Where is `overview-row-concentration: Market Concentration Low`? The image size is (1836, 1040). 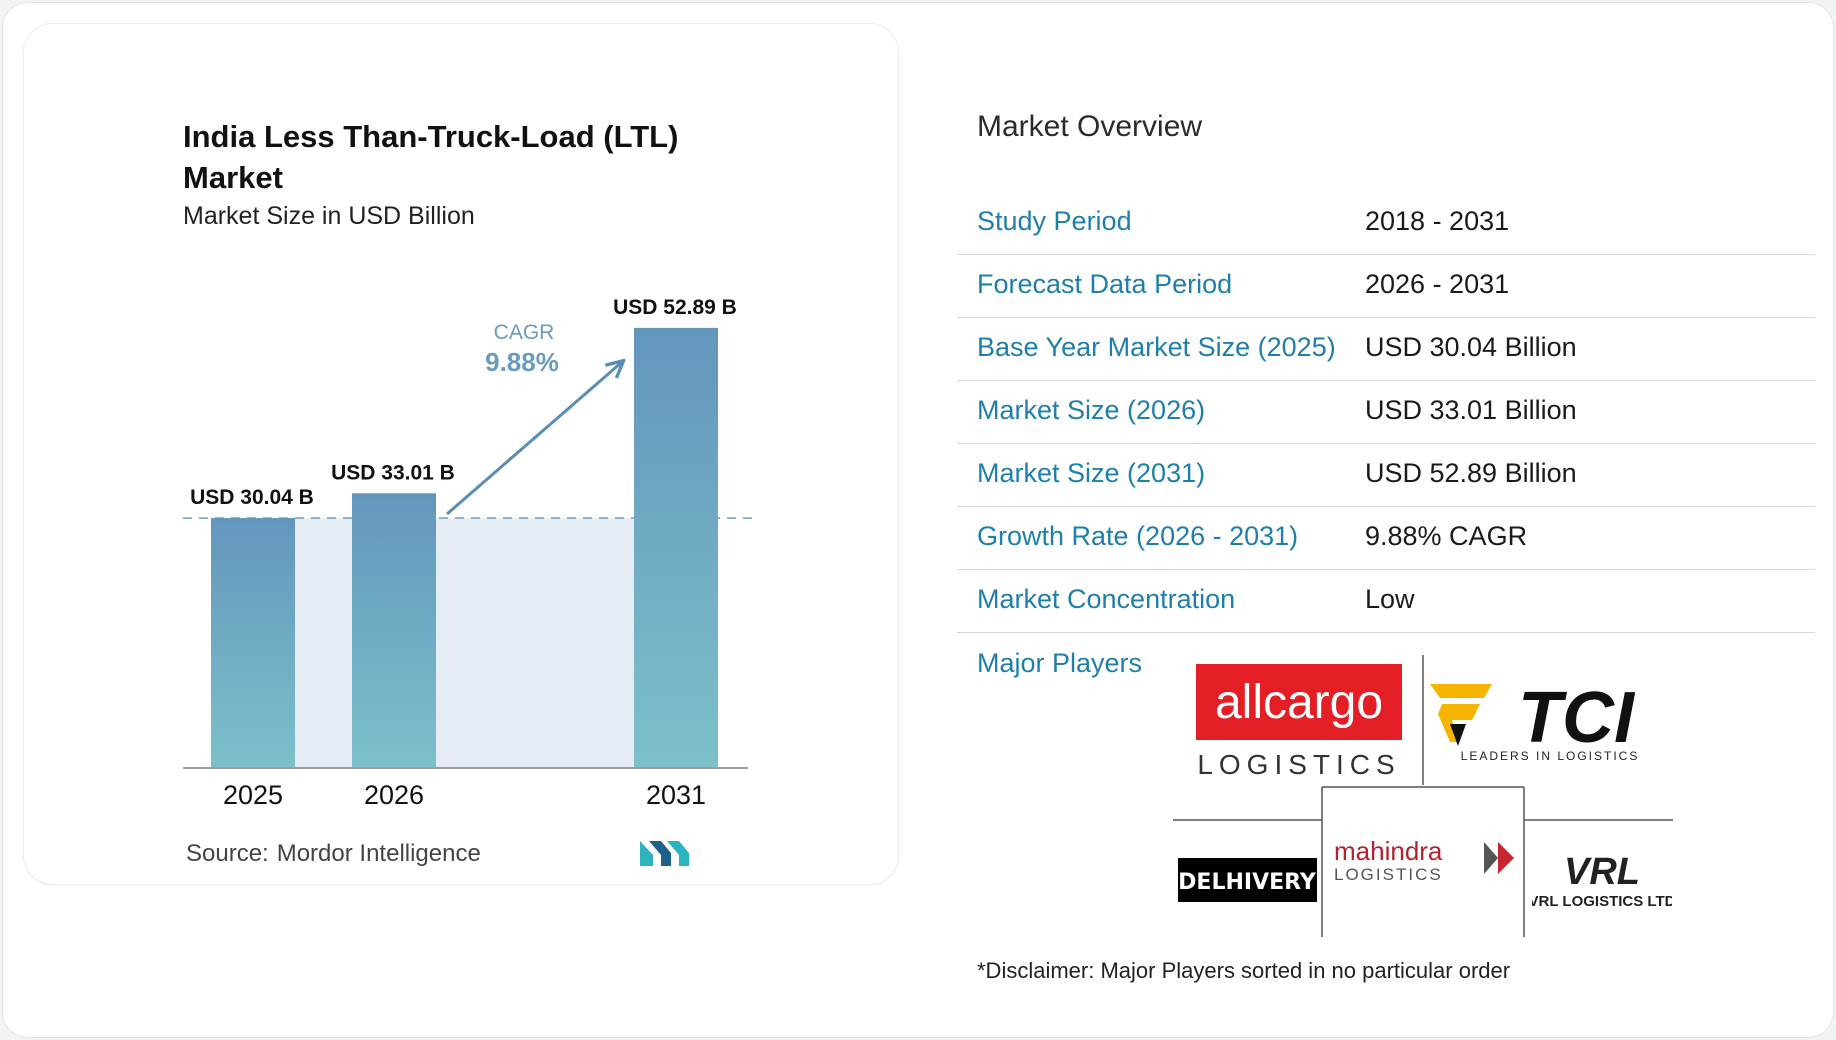
overview-row-concentration: Market Concentration Low is located at coordinates (1386, 601).